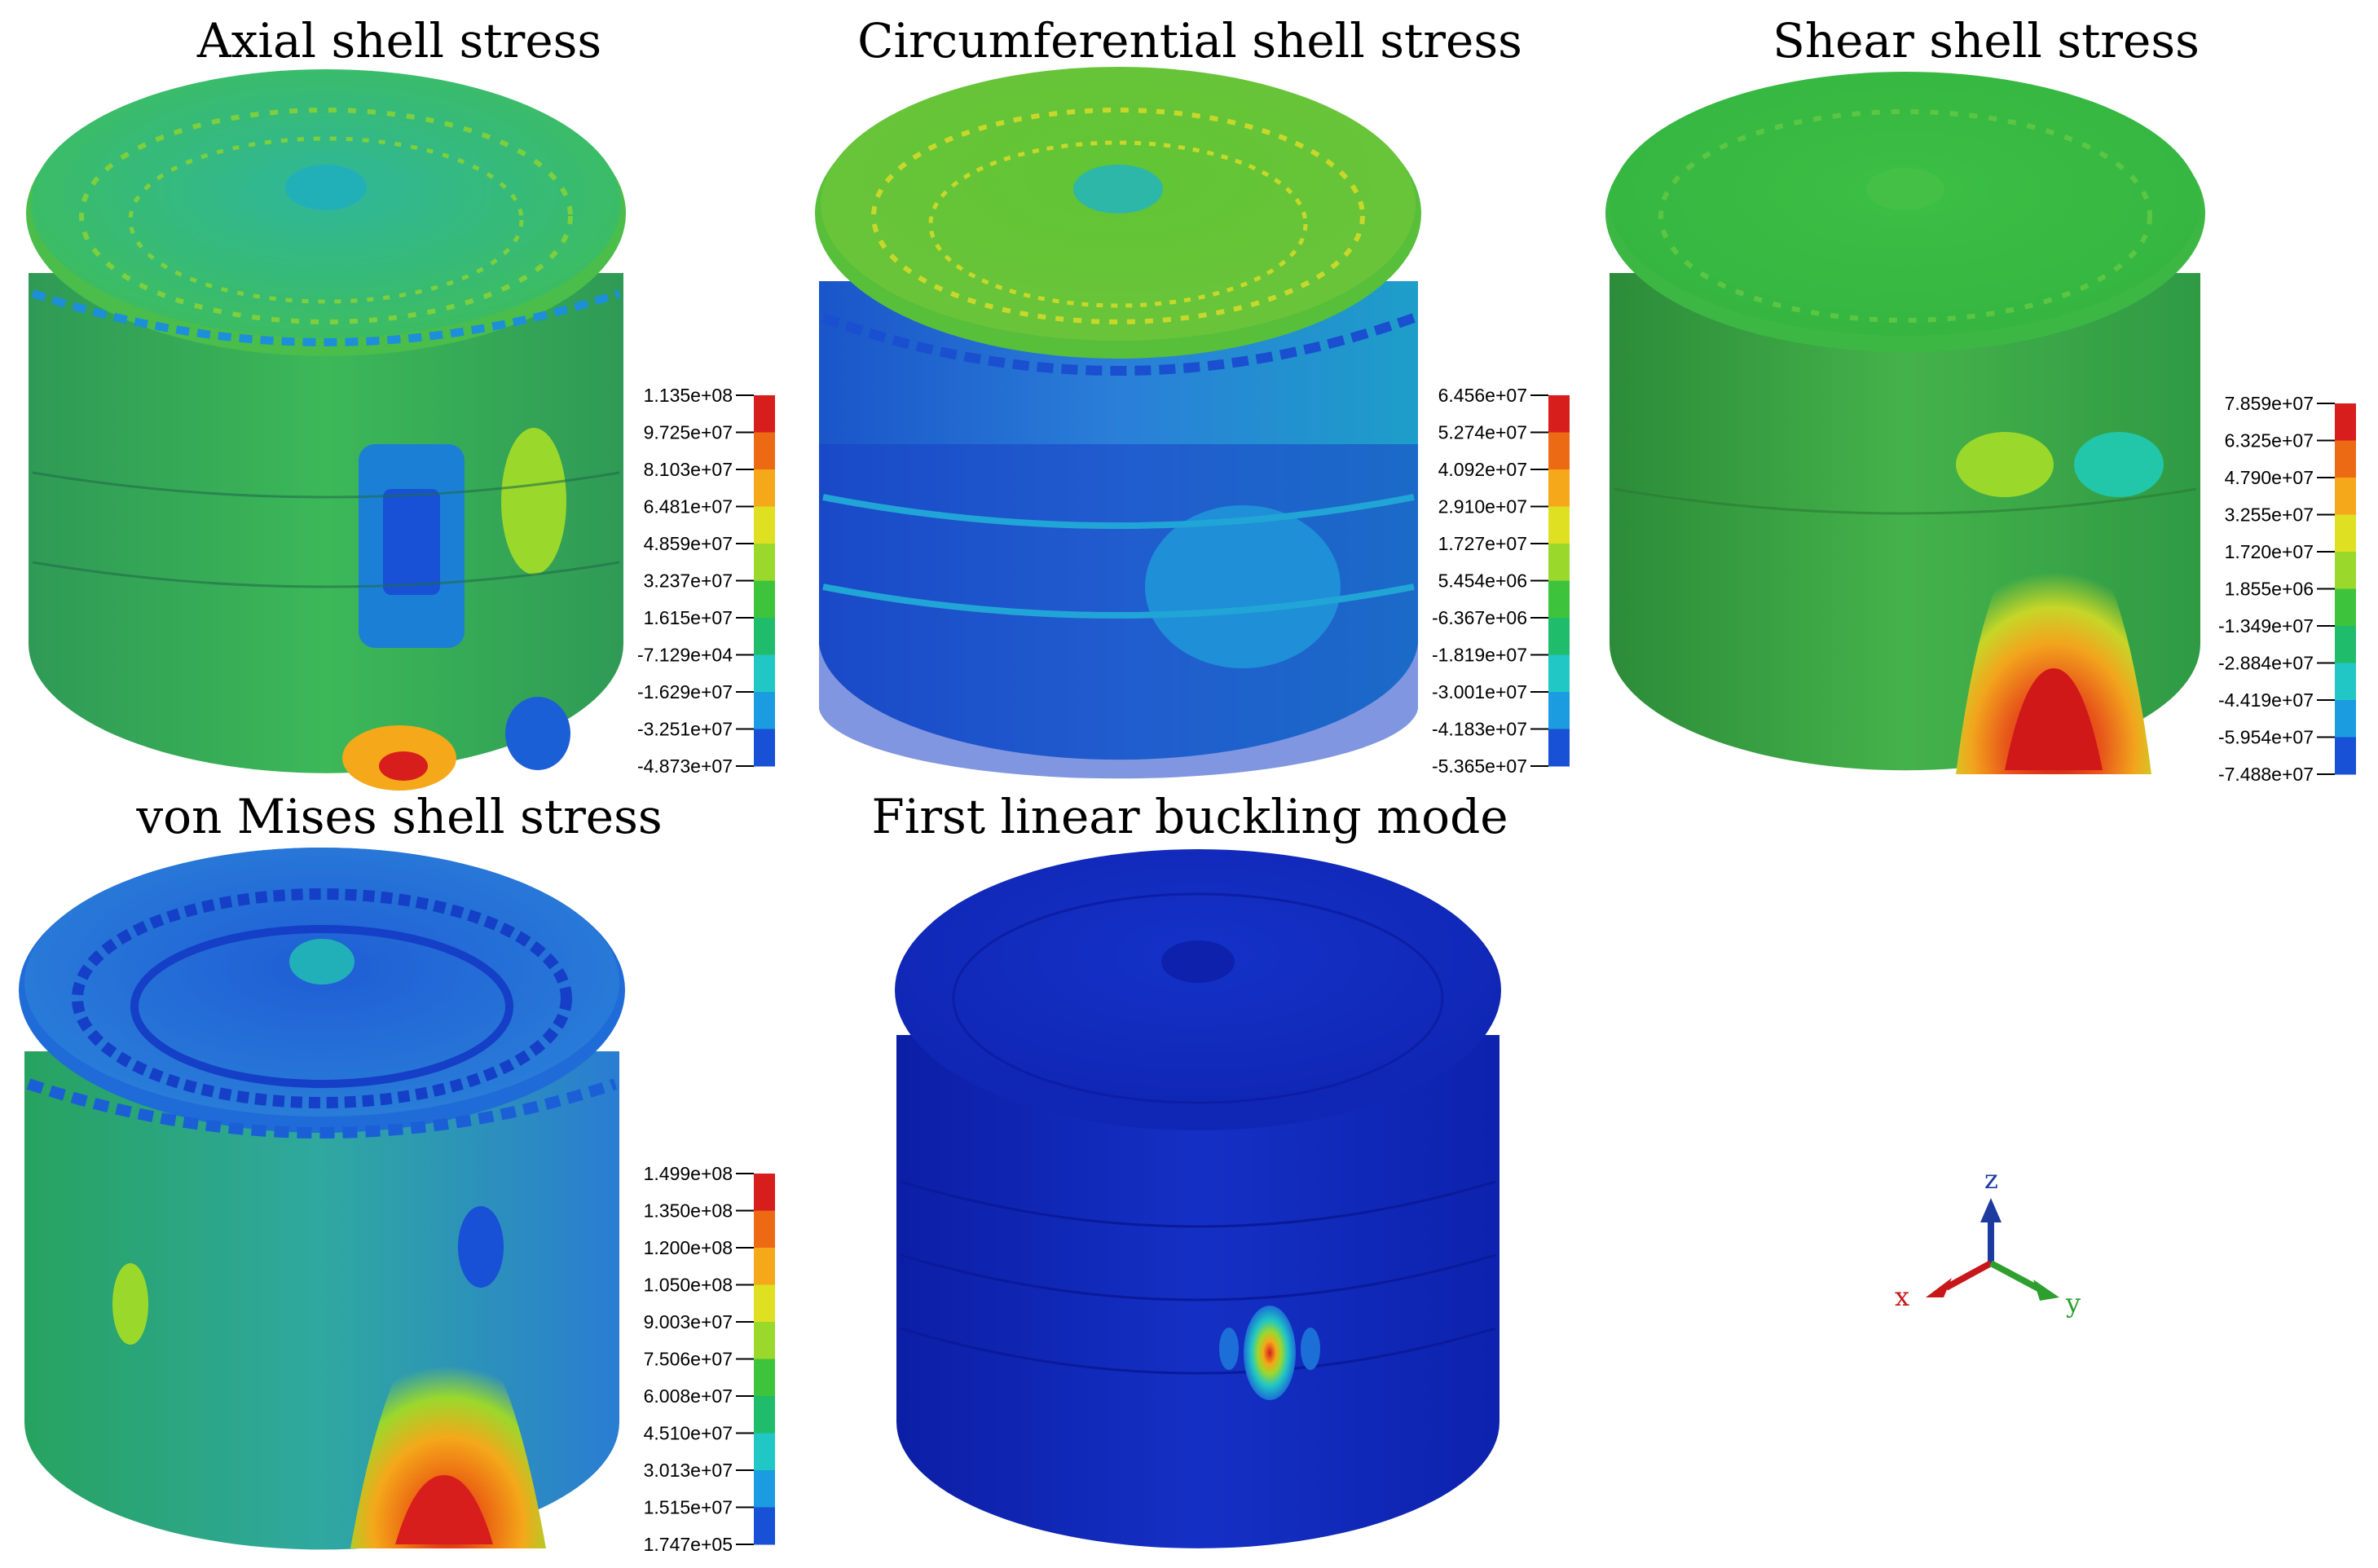 Image resolution: width=2378 pixels, height=1568 pixels. Describe the element at coordinates (1482, 543) in the screenshot. I see `colorbar-tick-label: 1.727e+07` at that location.